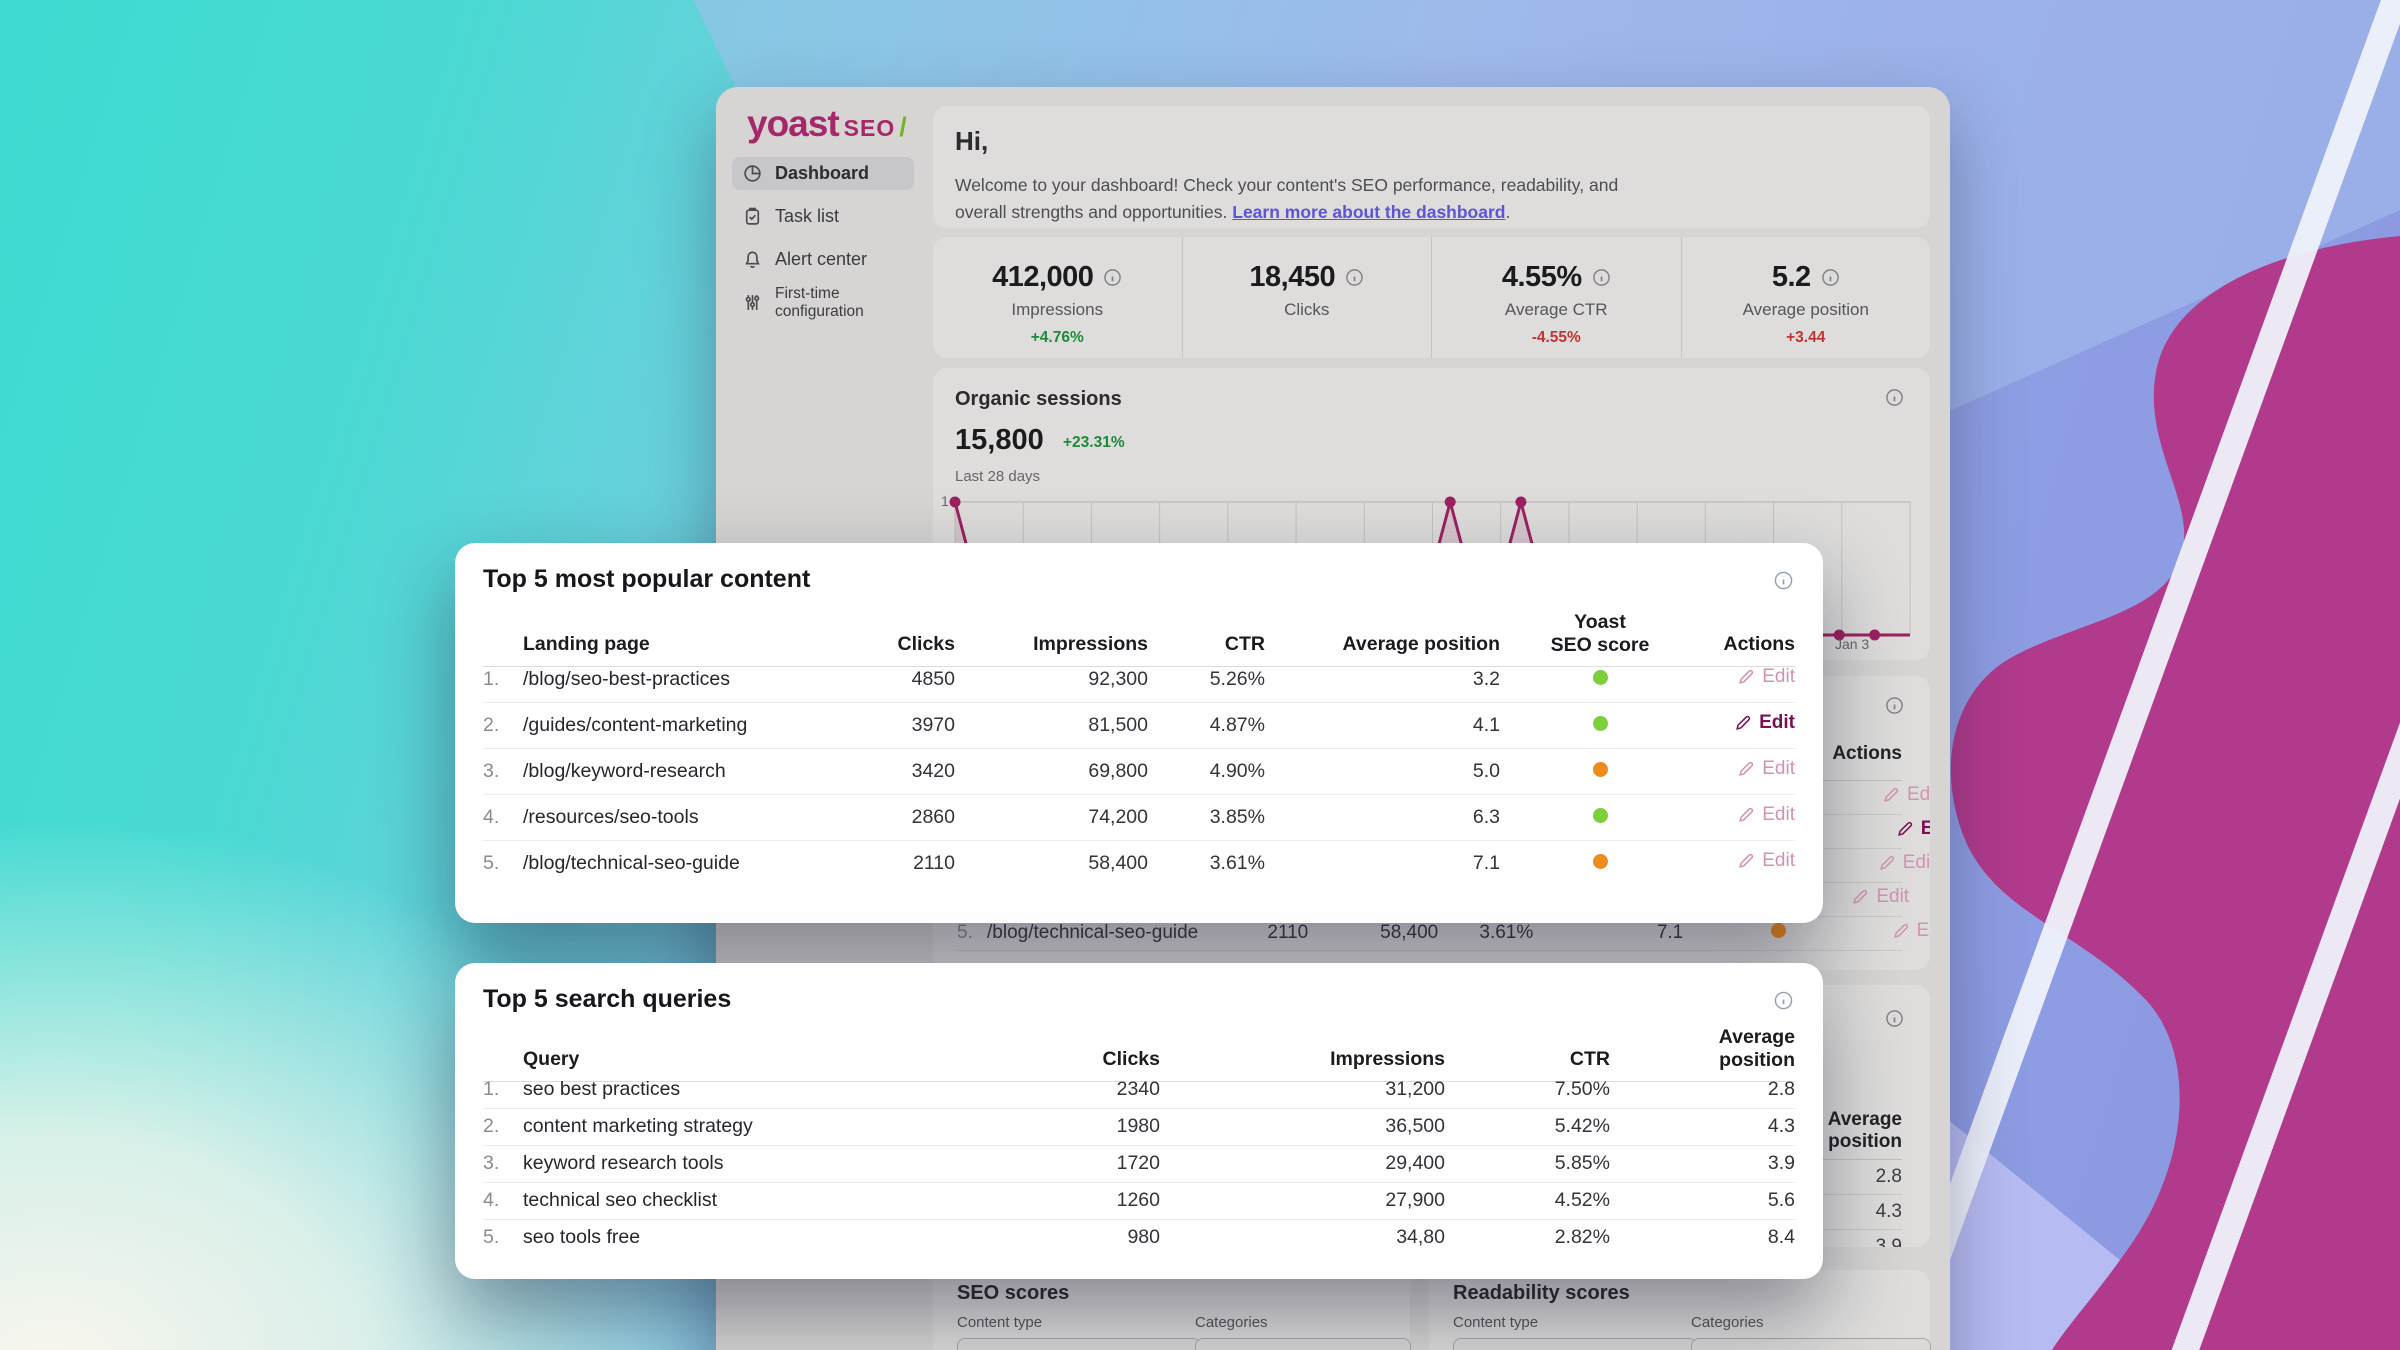 Image resolution: width=2400 pixels, height=1350 pixels. What do you see at coordinates (607, 999) in the screenshot?
I see `card-title: Top 5 search queries` at bounding box center [607, 999].